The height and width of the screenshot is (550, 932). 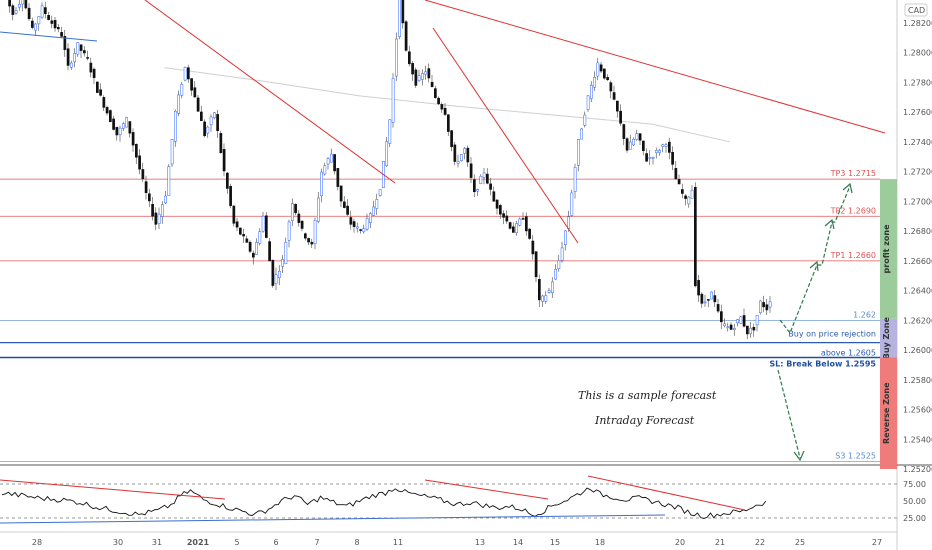 I want to click on y-tick-label: 1.26200, so click(x=917, y=320).